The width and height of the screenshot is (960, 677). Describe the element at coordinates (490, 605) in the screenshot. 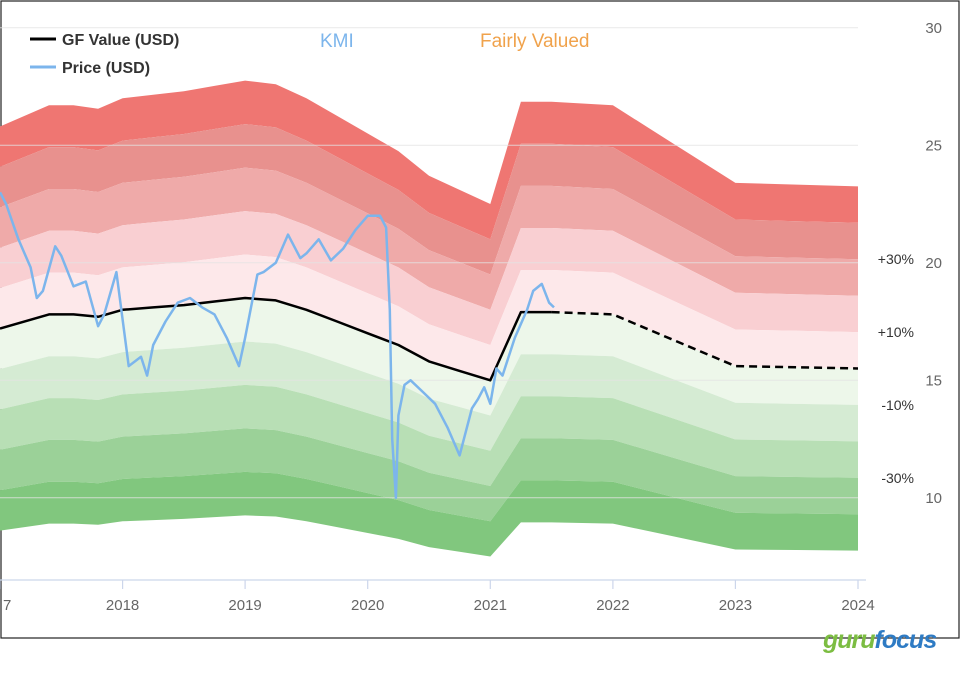

I see `x-tick-label-2021: 2021` at that location.